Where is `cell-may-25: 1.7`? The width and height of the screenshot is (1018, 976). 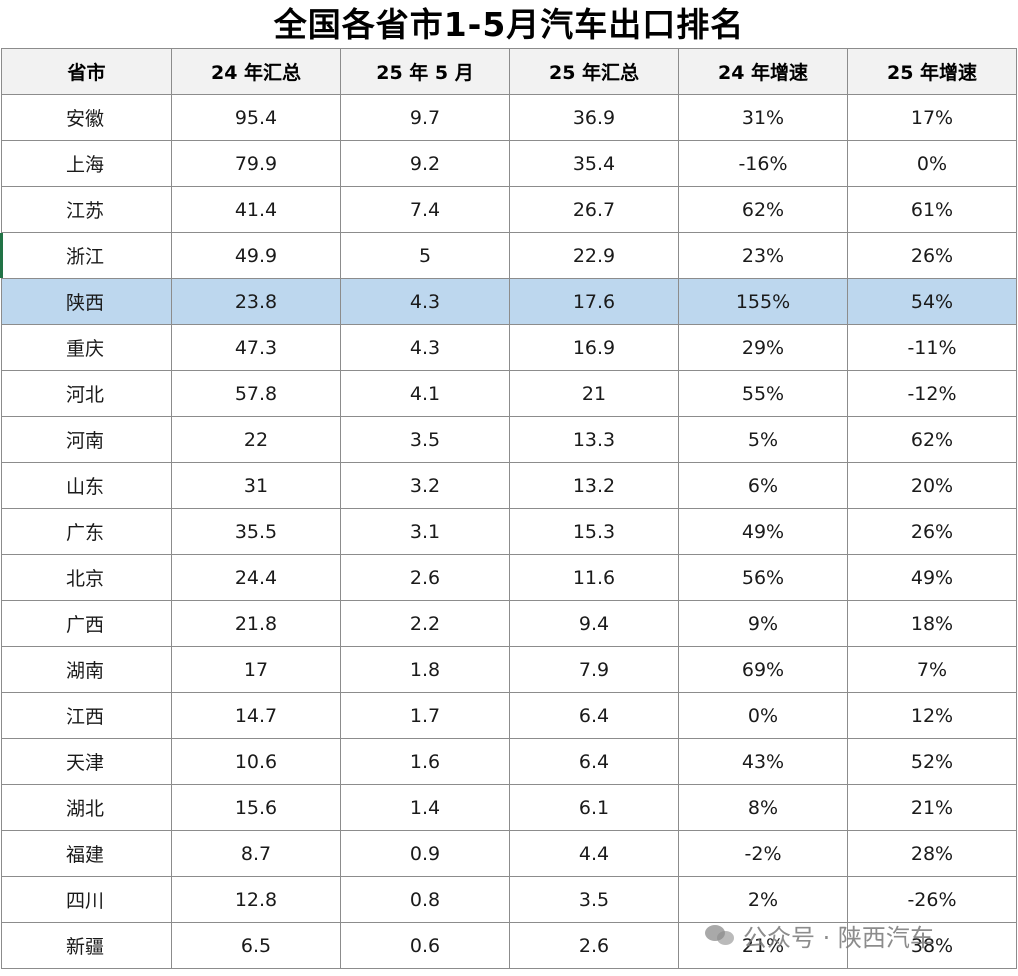
cell-may-25: 1.7 is located at coordinates (425, 715).